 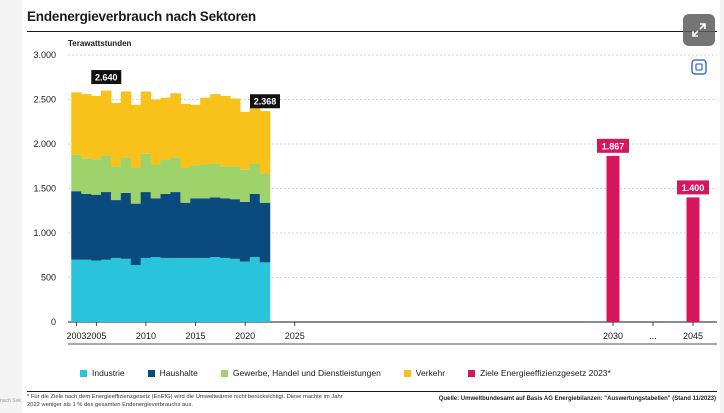 I want to click on y-tick-label: 1.500, so click(x=44, y=189).